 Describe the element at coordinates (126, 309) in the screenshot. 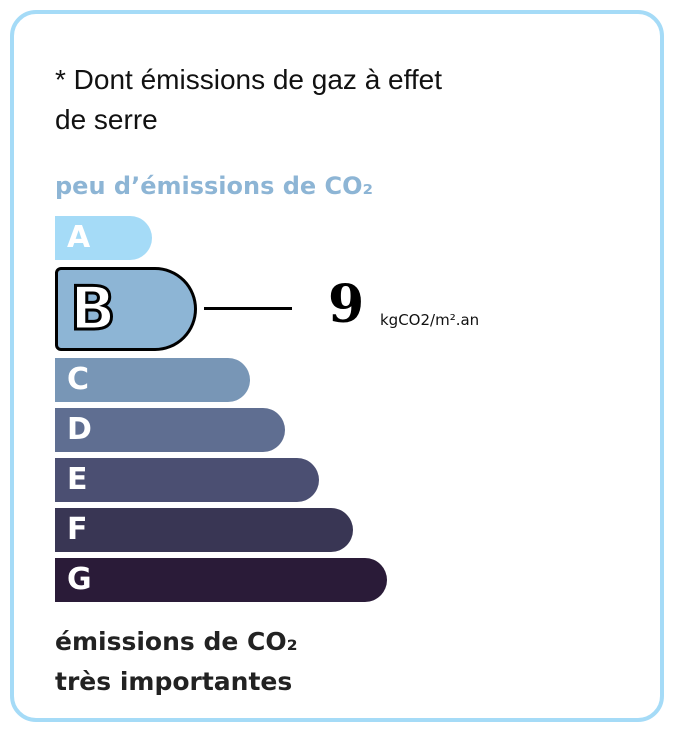

I see `class-bar-b-selected: B` at that location.